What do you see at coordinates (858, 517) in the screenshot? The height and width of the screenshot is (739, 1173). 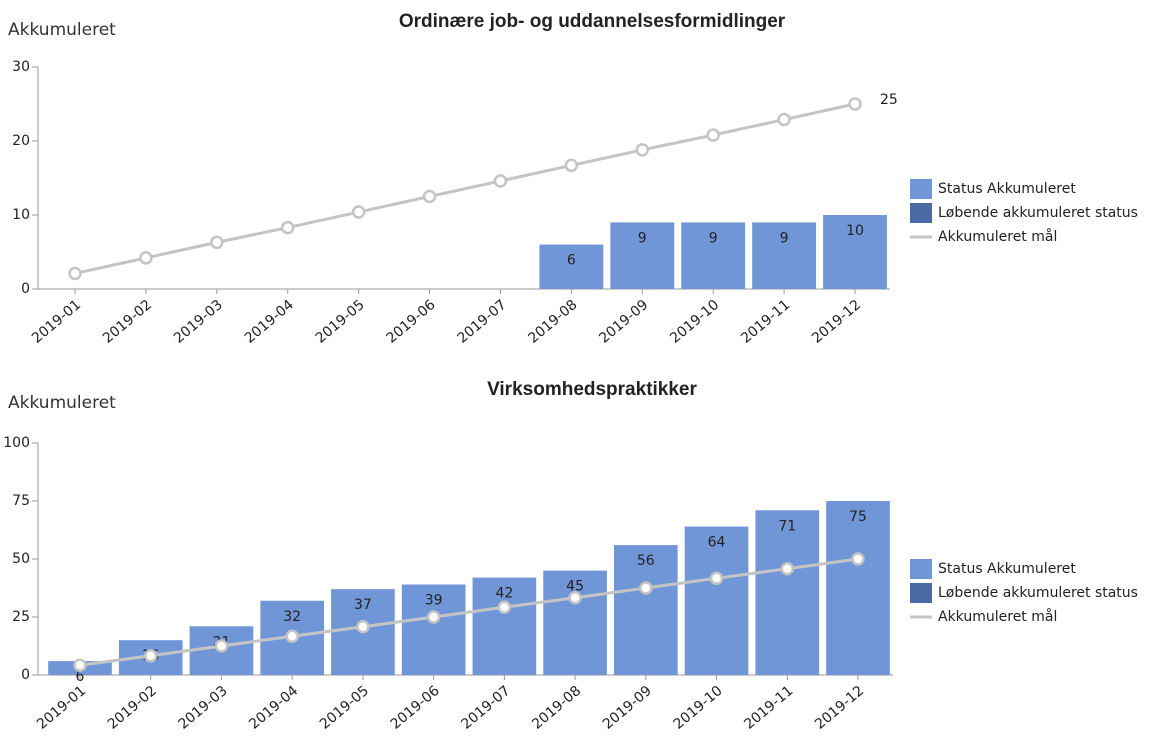 I see `data-label: 75` at bounding box center [858, 517].